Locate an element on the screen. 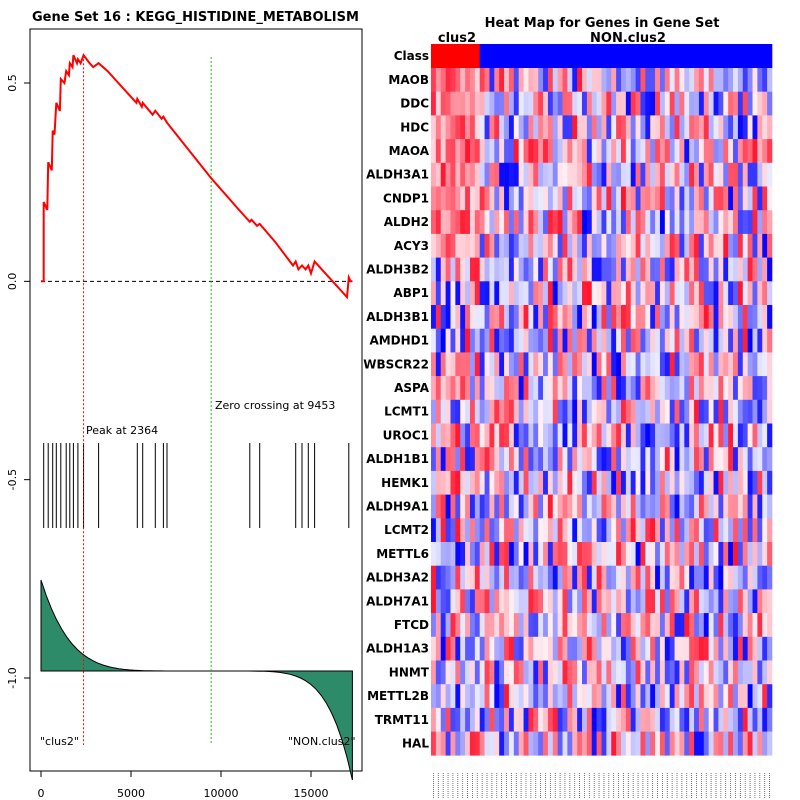 This screenshot has width=800, height=800. enrichment-title: Gene Set 16 : KEGG_HISTIDINE_METABOLISM is located at coordinates (195, 17).